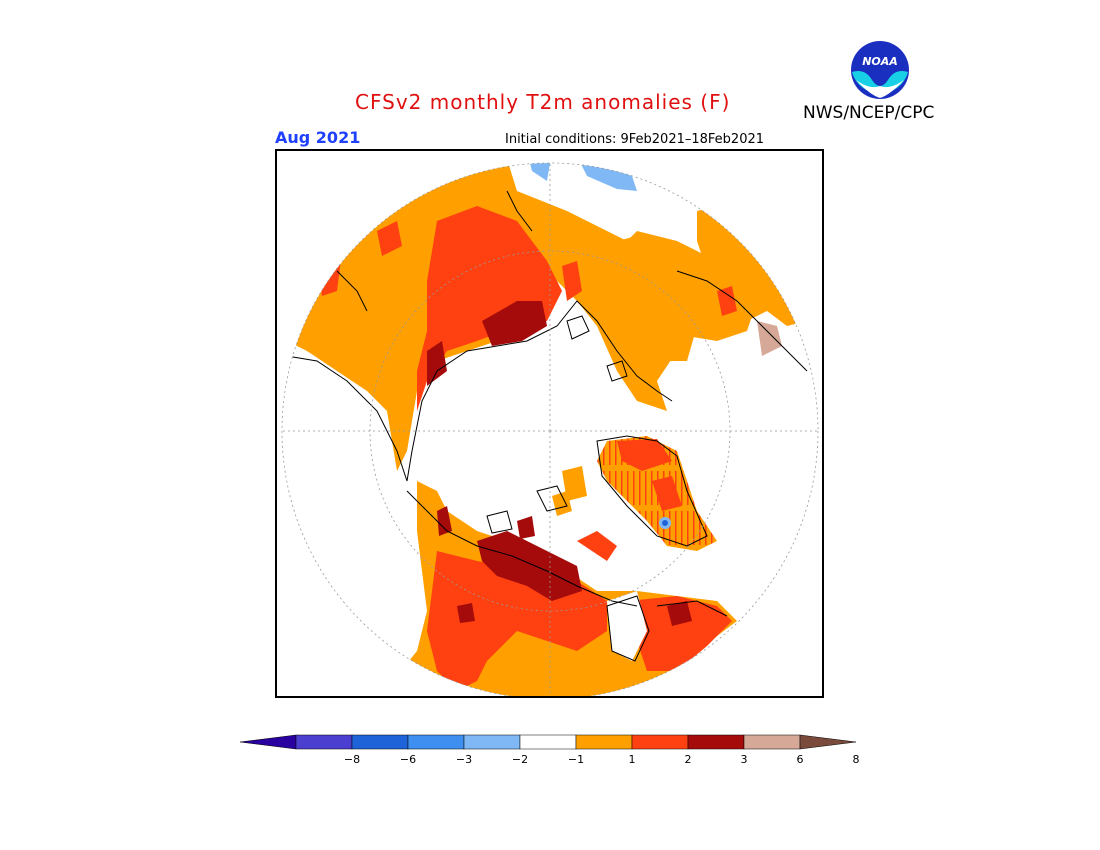 The width and height of the screenshot is (1100, 850). I want to click on colorbar-tick-label: −3, so click(464, 759).